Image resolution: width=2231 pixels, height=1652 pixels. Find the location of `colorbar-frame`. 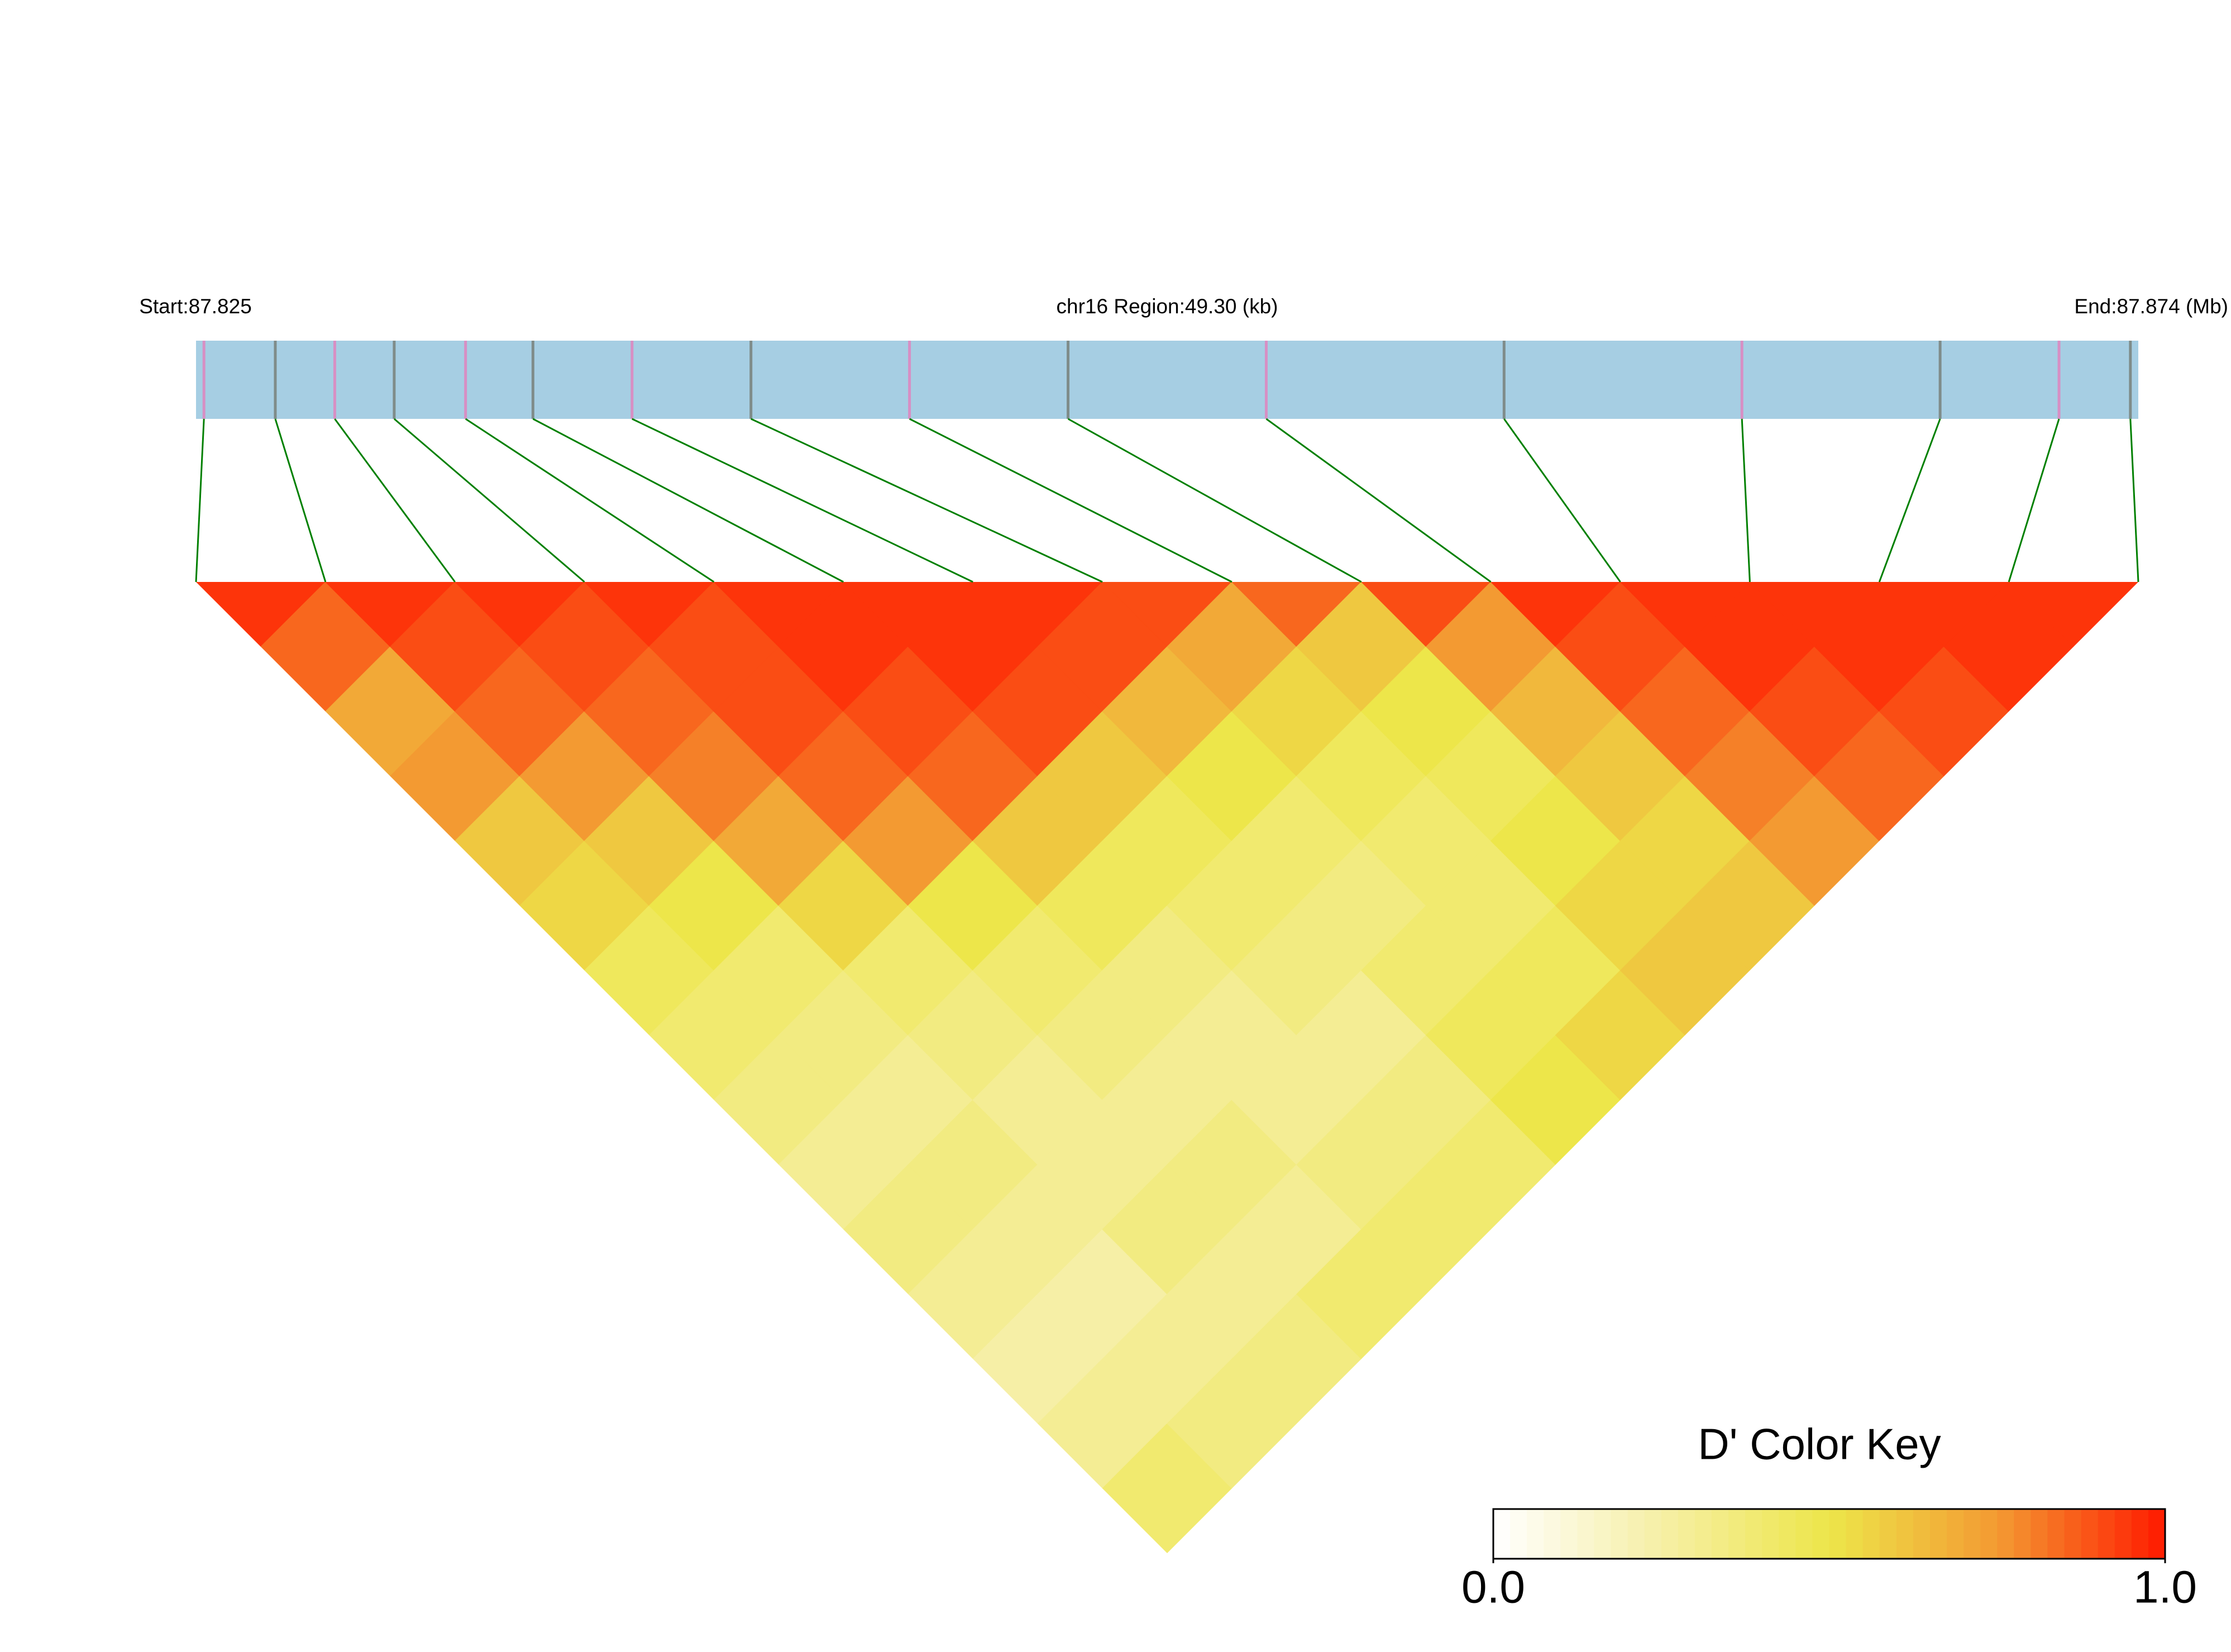

colorbar-frame is located at coordinates (1829, 1534).